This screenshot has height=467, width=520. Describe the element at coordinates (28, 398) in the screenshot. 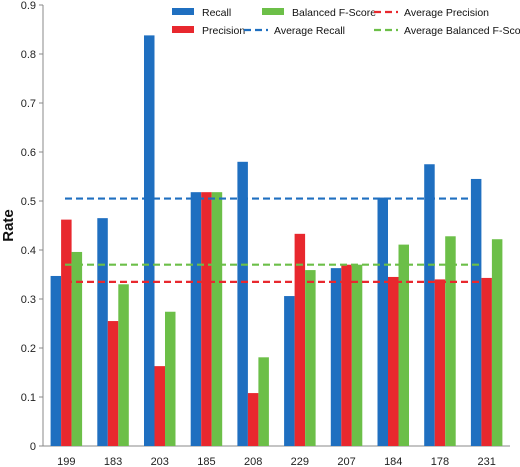

I see `y-tick-label: 0.1` at that location.